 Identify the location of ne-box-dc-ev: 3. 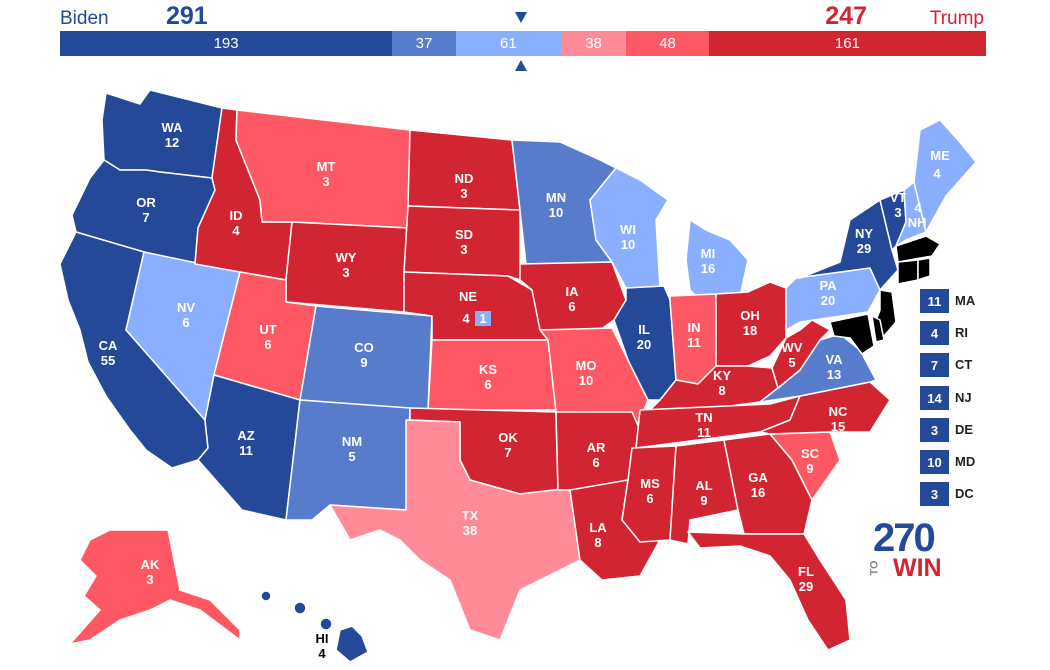
(934, 494).